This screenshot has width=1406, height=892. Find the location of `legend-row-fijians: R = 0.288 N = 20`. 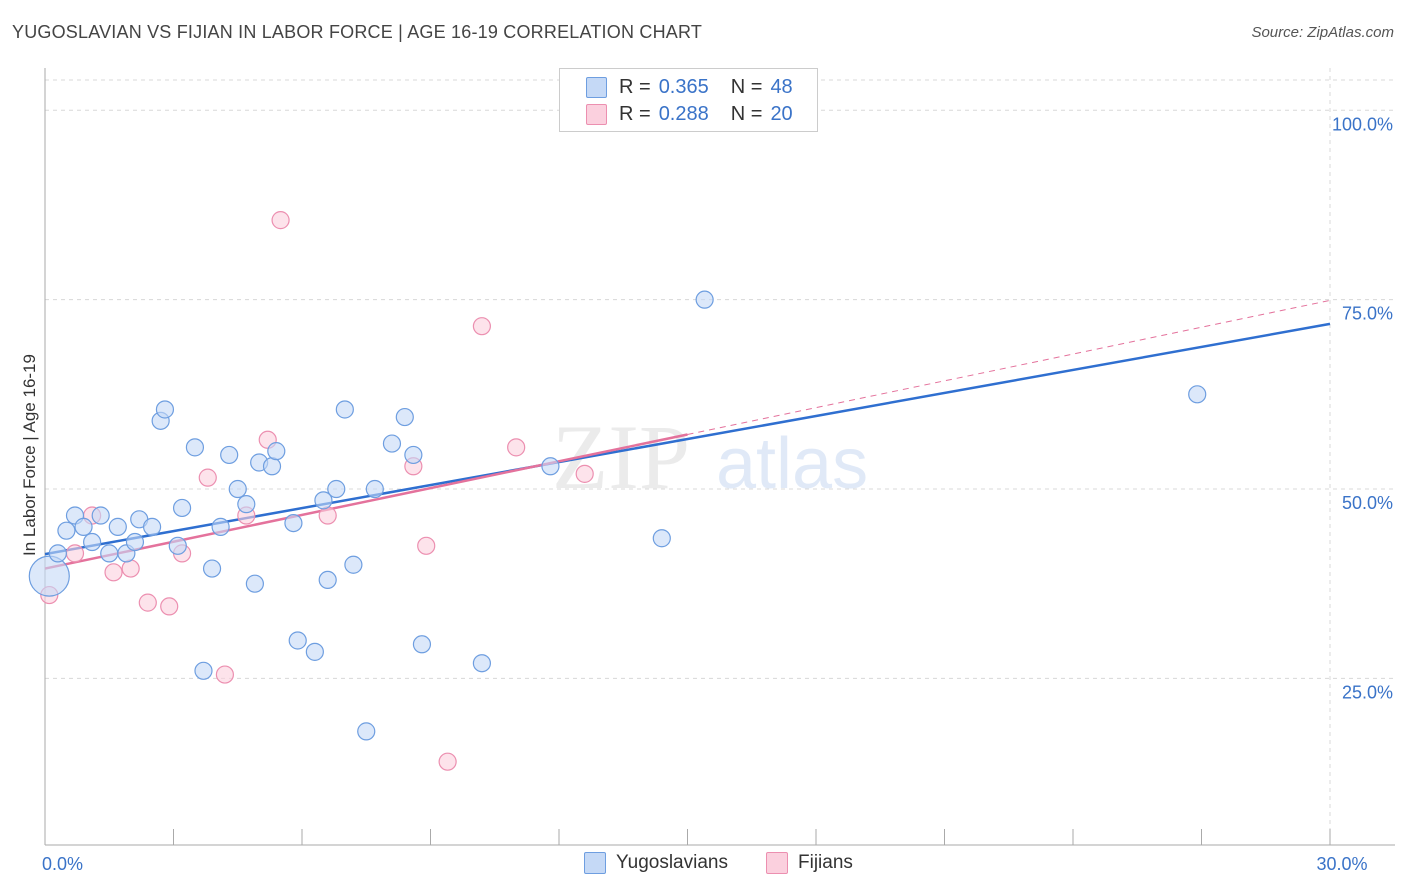

legend-row-fijians: R = 0.288 N = 20 is located at coordinates (689, 114).